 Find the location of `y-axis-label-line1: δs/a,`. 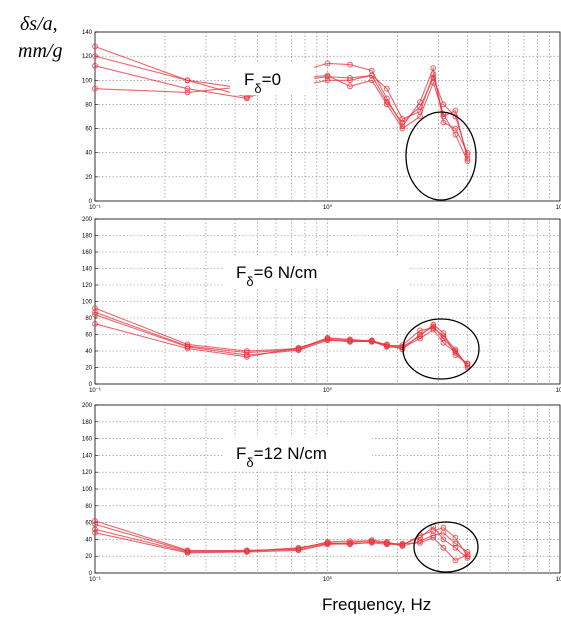

y-axis-label-line1: δs/a, is located at coordinates (39, 24).